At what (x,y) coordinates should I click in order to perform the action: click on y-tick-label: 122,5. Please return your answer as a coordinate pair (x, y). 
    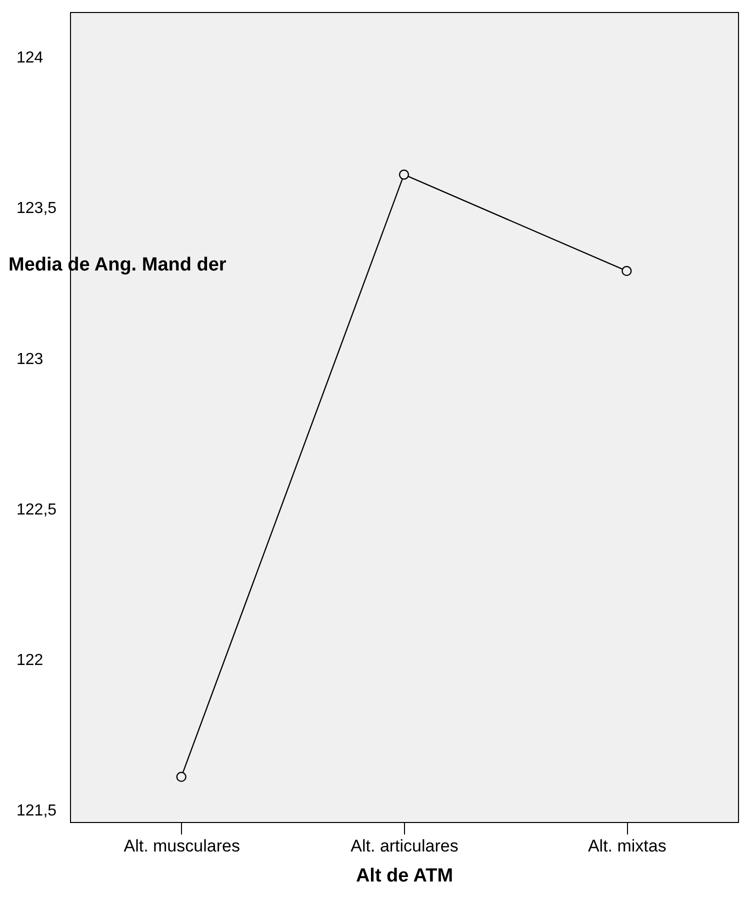
    Looking at the image, I should click on (36, 509).